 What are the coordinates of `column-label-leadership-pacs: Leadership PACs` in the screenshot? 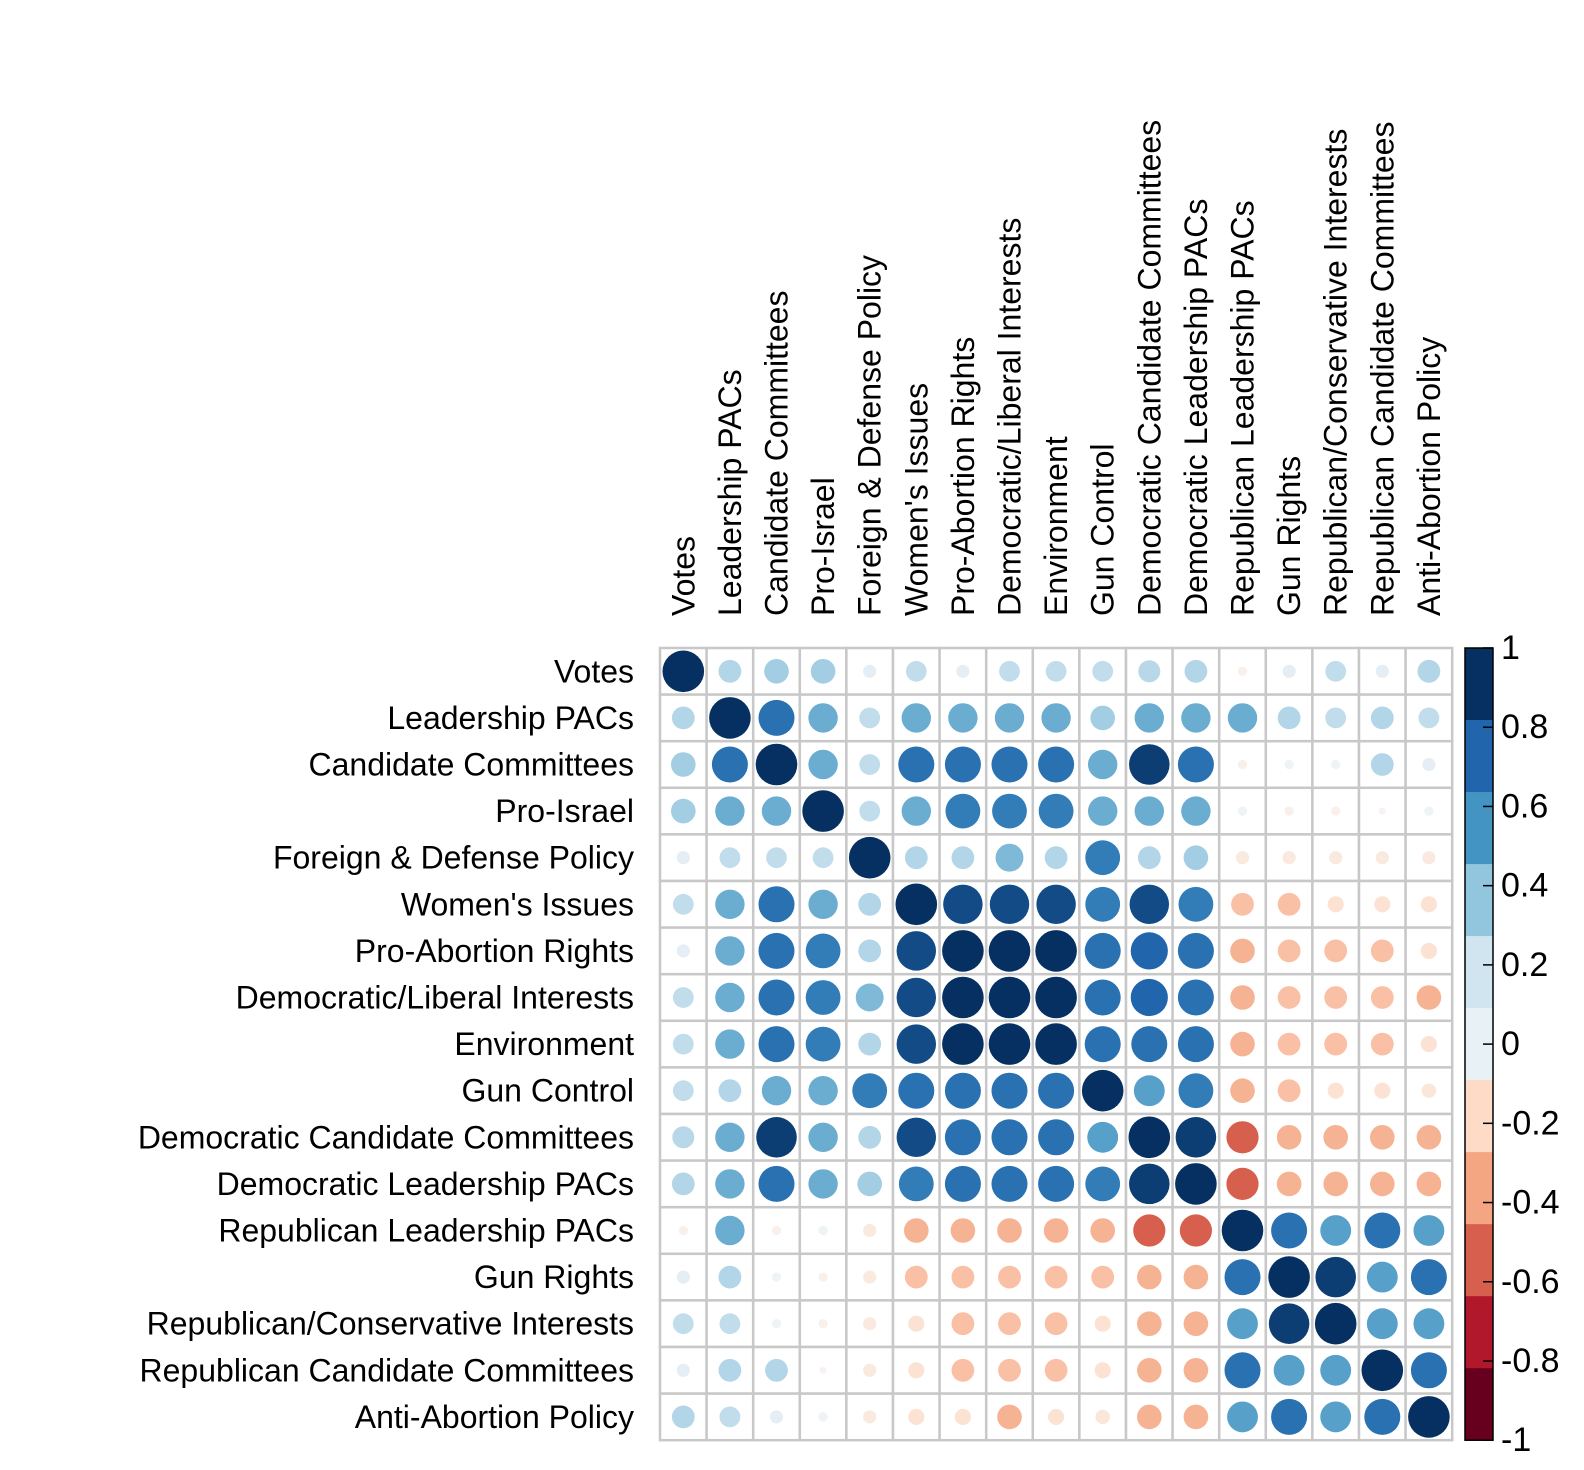 It's located at (730, 492).